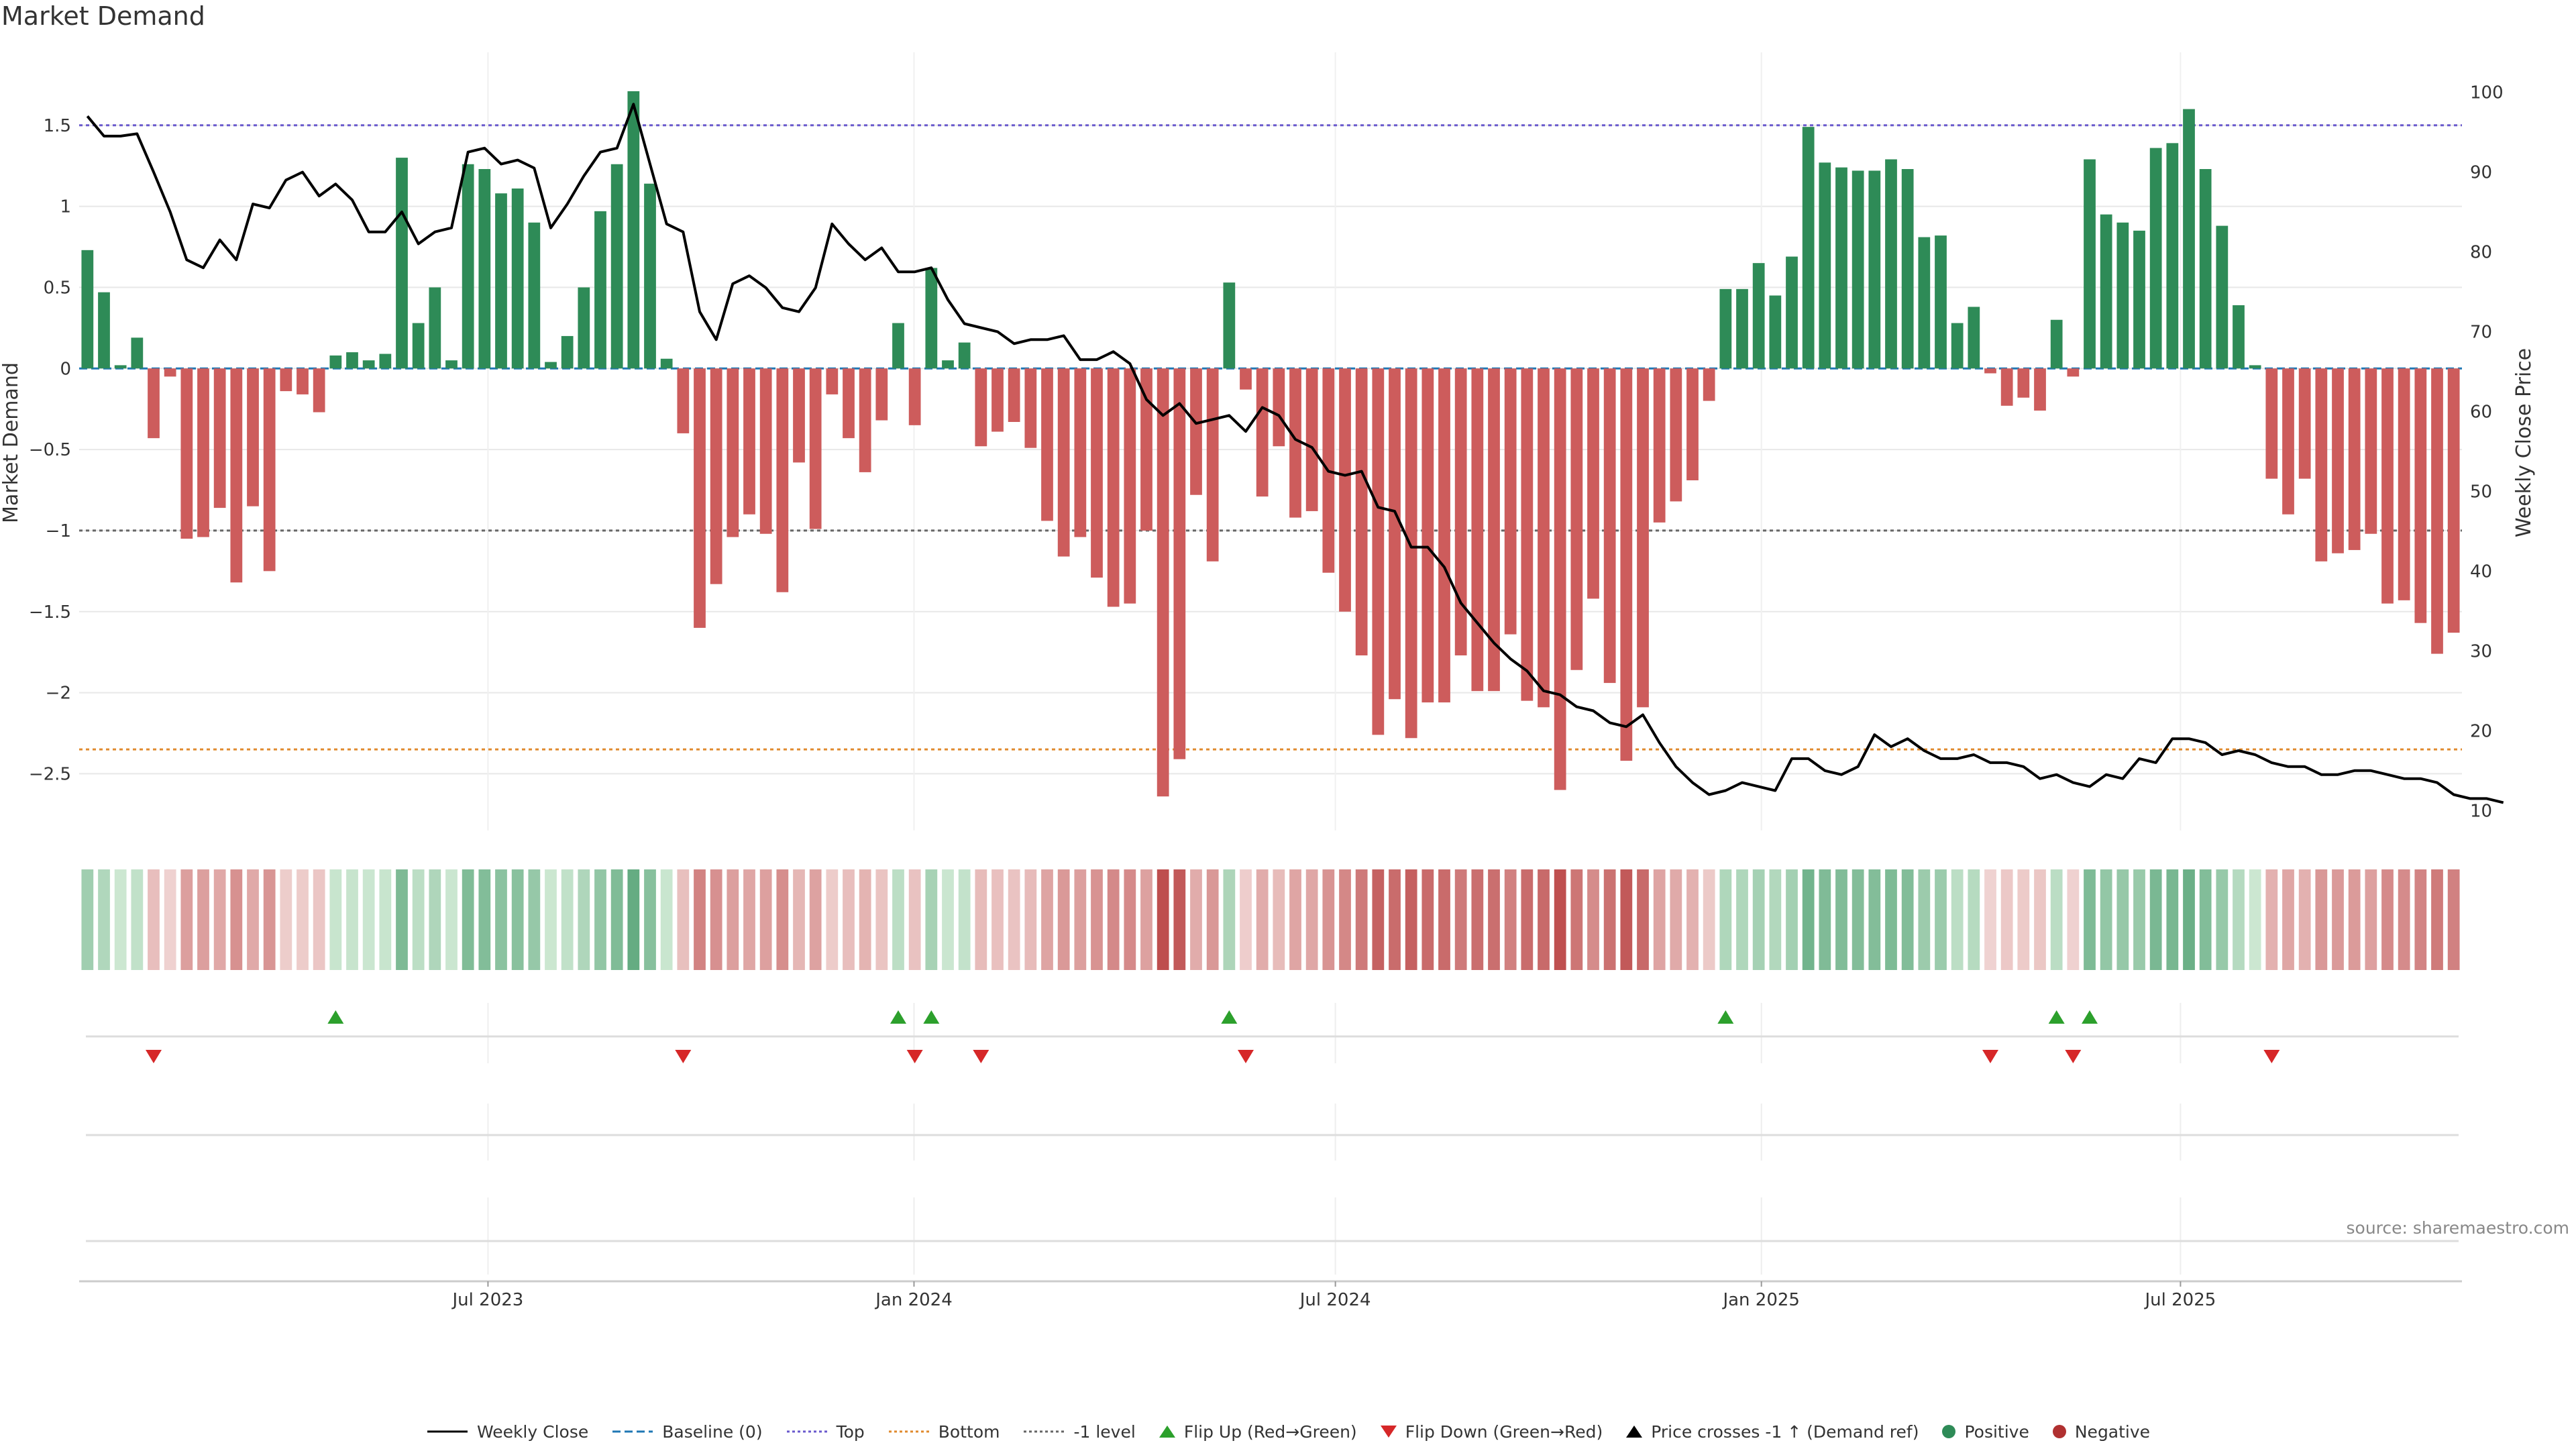 This screenshot has height=1449, width=2576. What do you see at coordinates (2481, 731) in the screenshot?
I see `y2-tick-label: 20` at bounding box center [2481, 731].